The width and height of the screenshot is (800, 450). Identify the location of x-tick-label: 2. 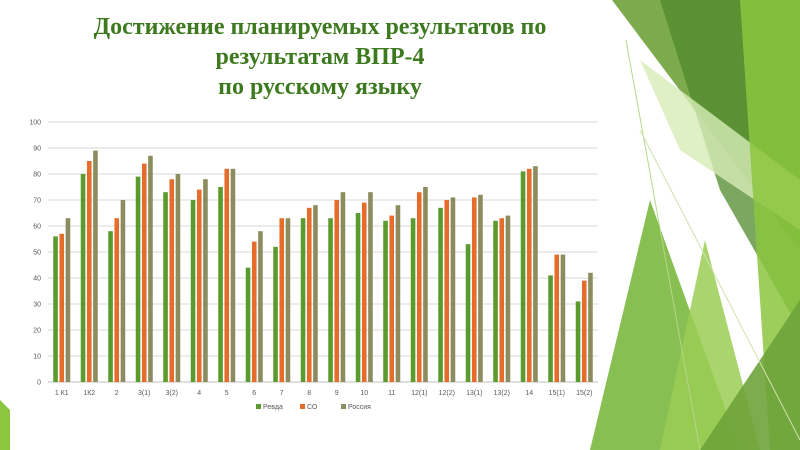
(117, 393).